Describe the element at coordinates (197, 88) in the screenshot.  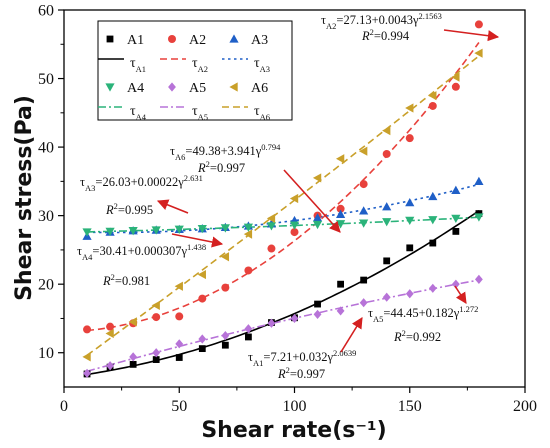
I see `legend-label-a5: A5` at that location.